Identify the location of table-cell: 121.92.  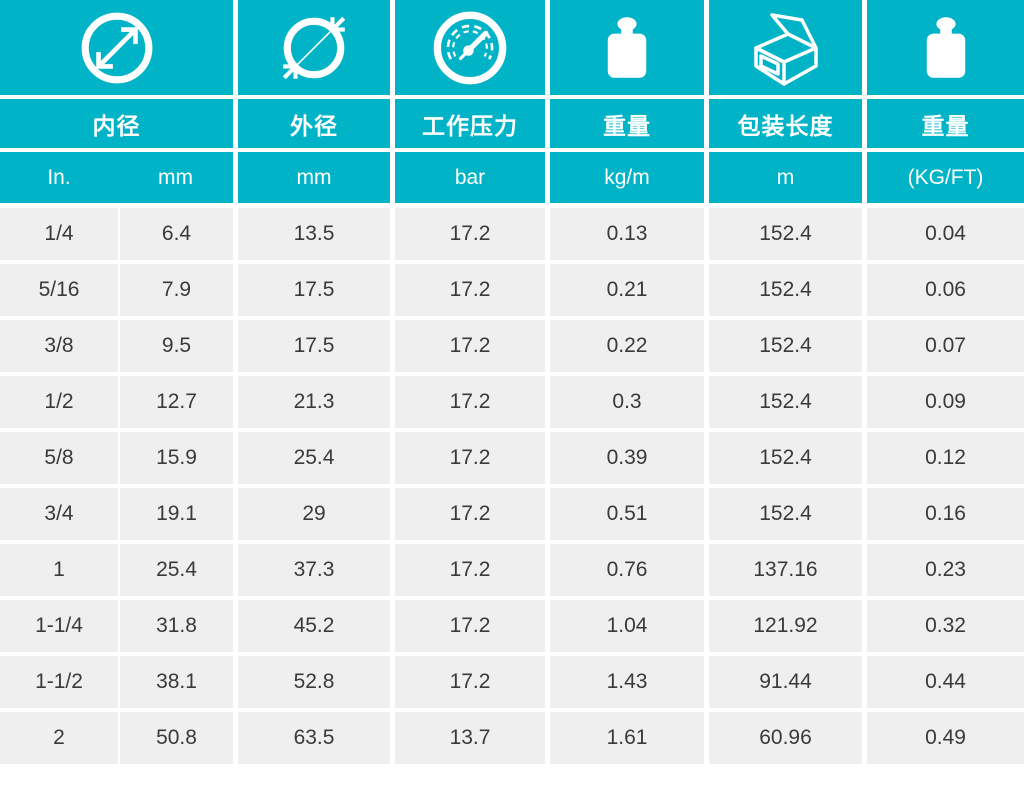
(785, 626).